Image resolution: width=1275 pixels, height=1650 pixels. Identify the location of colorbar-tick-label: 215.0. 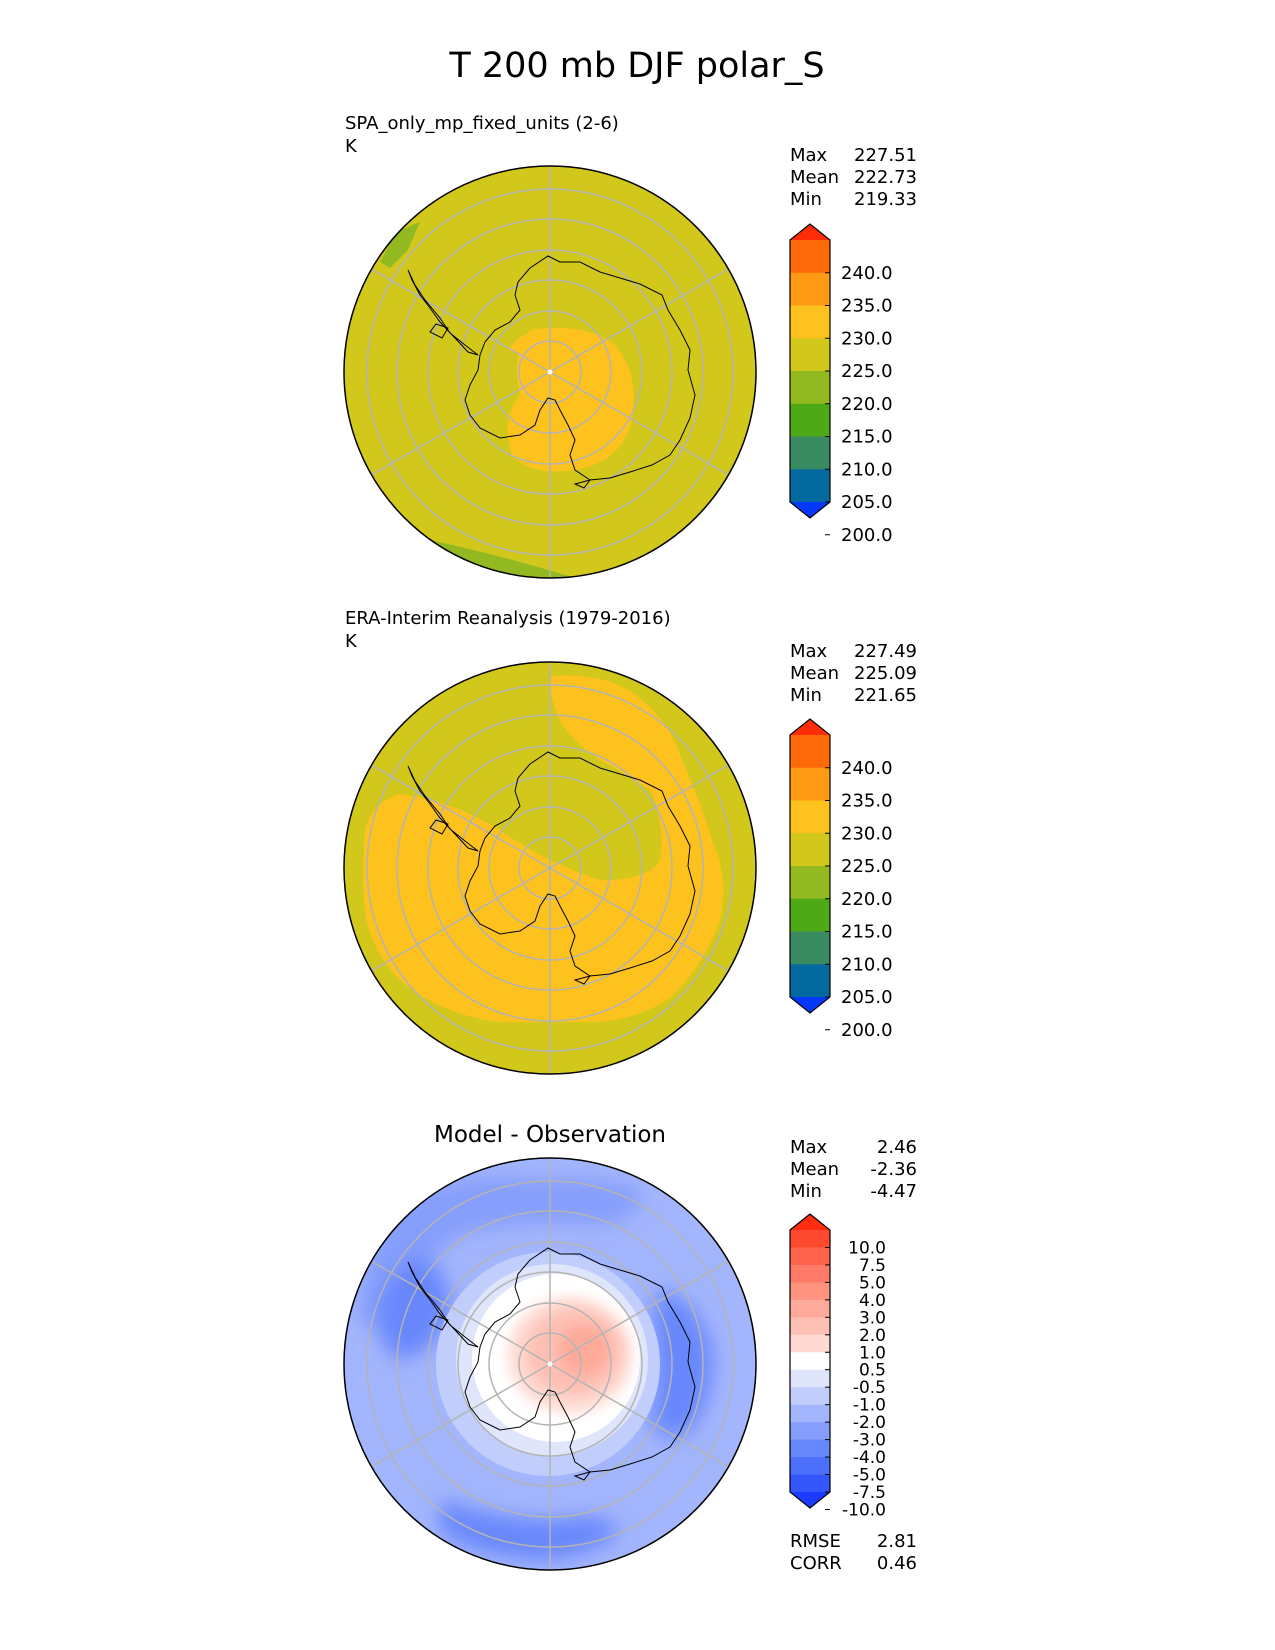
(867, 932).